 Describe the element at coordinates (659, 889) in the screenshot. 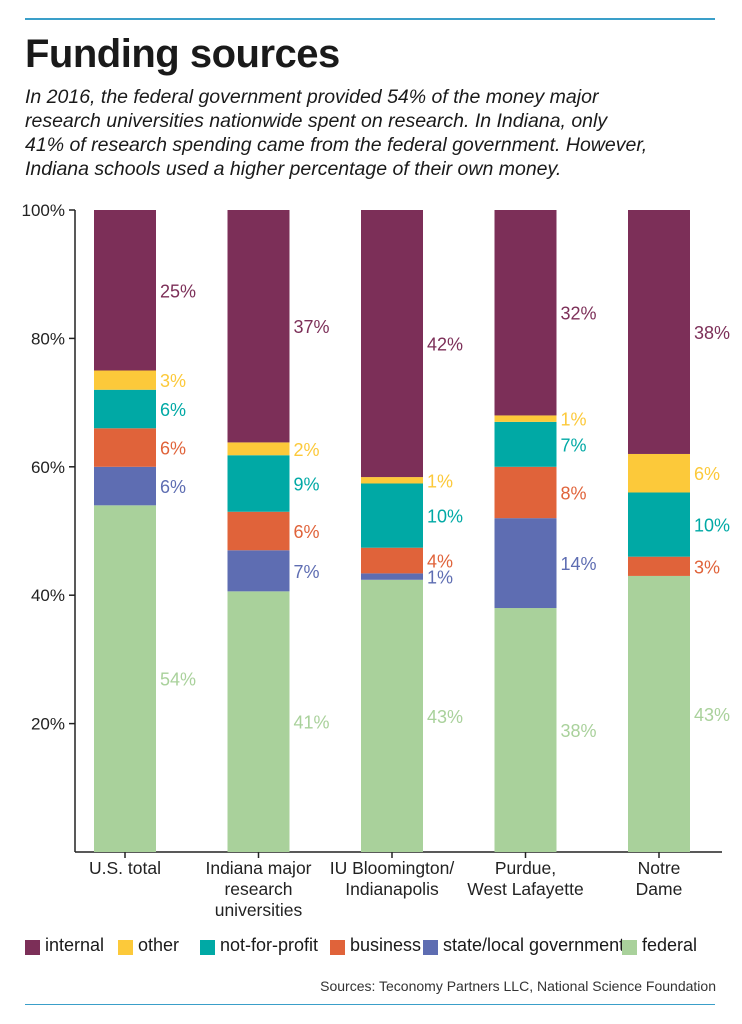

I see `x-tick-label: Dame` at that location.